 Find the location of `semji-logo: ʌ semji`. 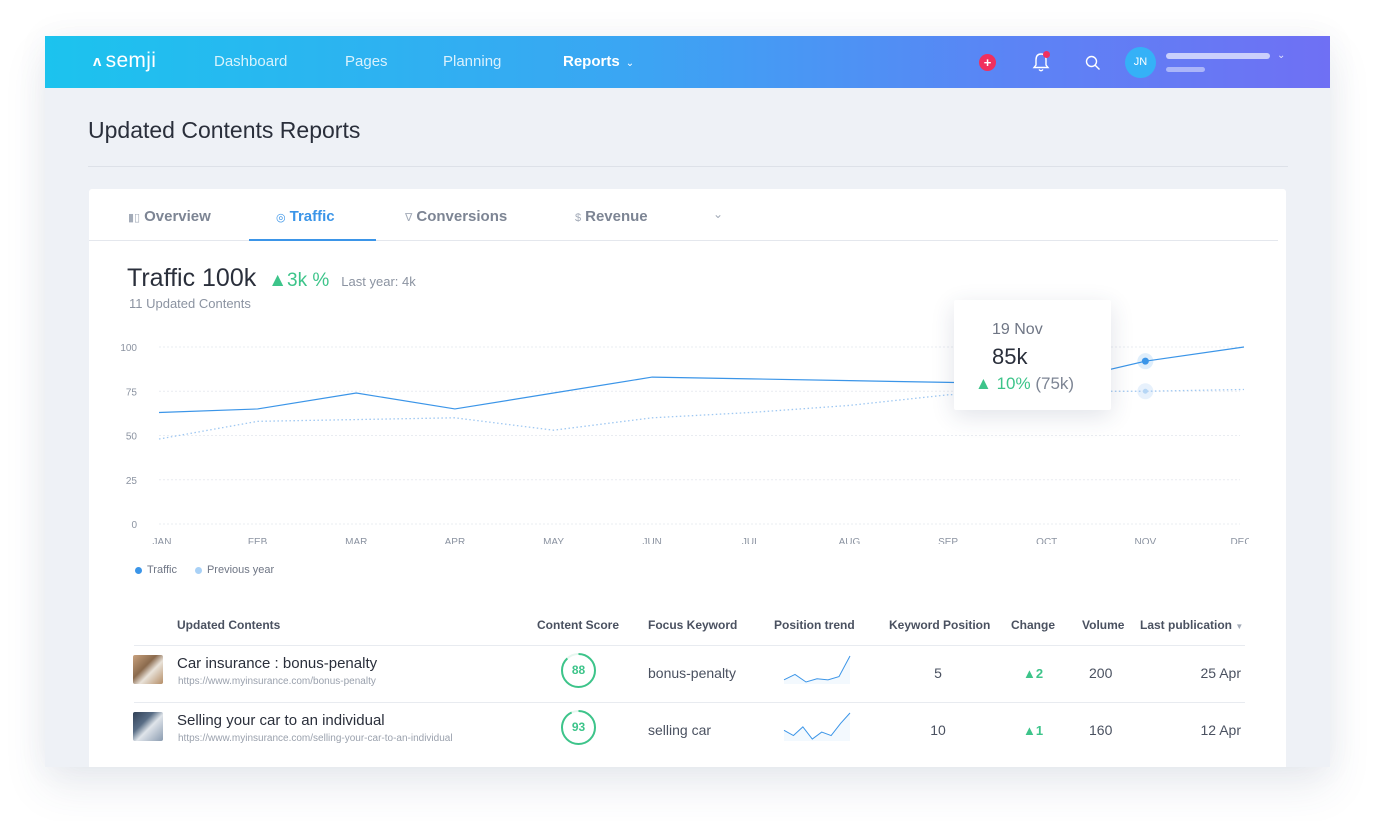

semji-logo: ʌ semji is located at coordinates (124, 61).